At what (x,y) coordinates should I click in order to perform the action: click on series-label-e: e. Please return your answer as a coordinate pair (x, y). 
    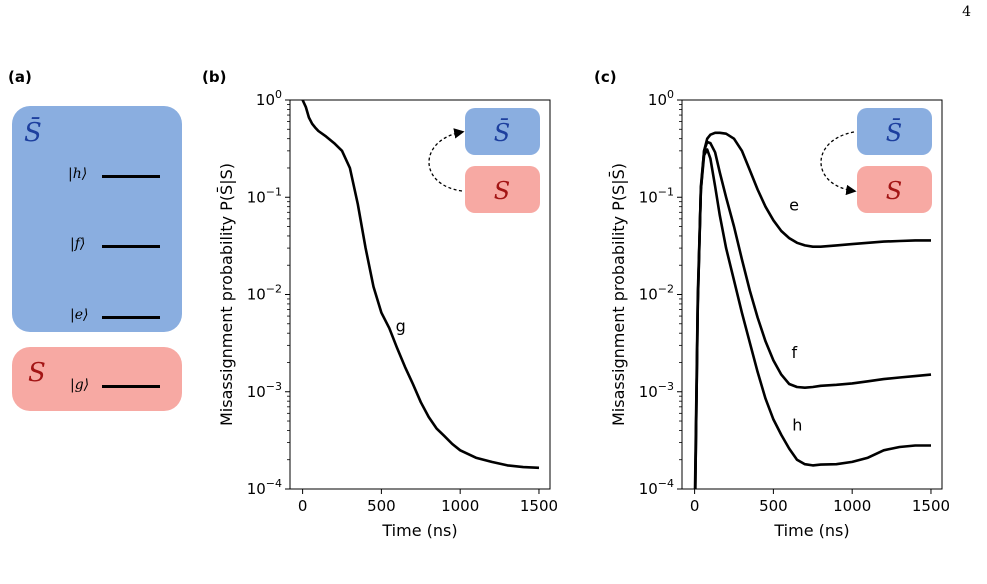
    Looking at the image, I should click on (794, 205).